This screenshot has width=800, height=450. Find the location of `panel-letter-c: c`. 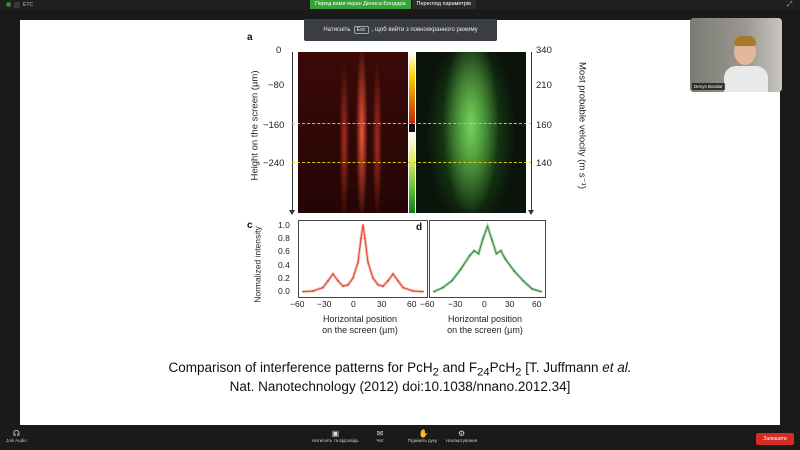

panel-letter-c: c is located at coordinates (250, 225).